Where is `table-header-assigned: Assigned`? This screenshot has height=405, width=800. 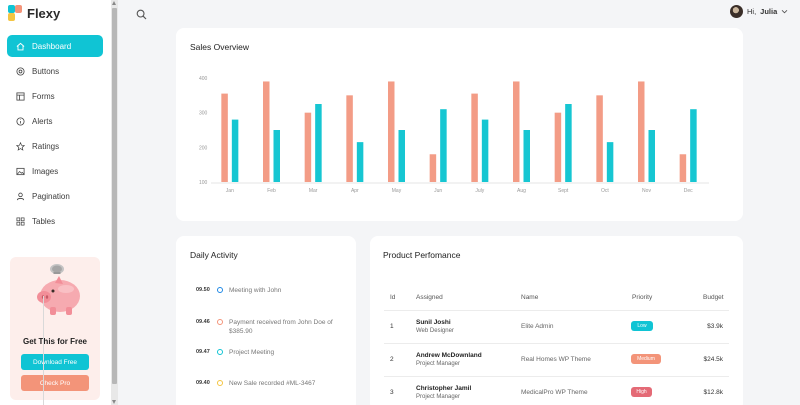
table-header-assigned: Assigned is located at coordinates (429, 297).